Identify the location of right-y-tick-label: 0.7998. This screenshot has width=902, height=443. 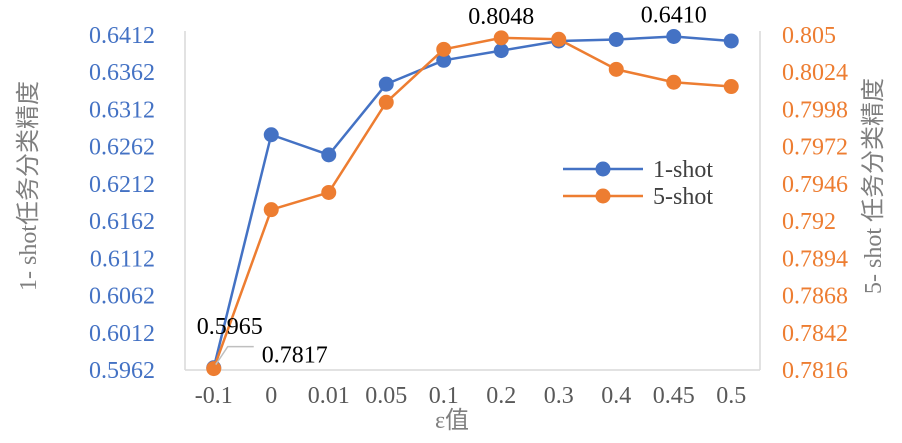
(815, 110).